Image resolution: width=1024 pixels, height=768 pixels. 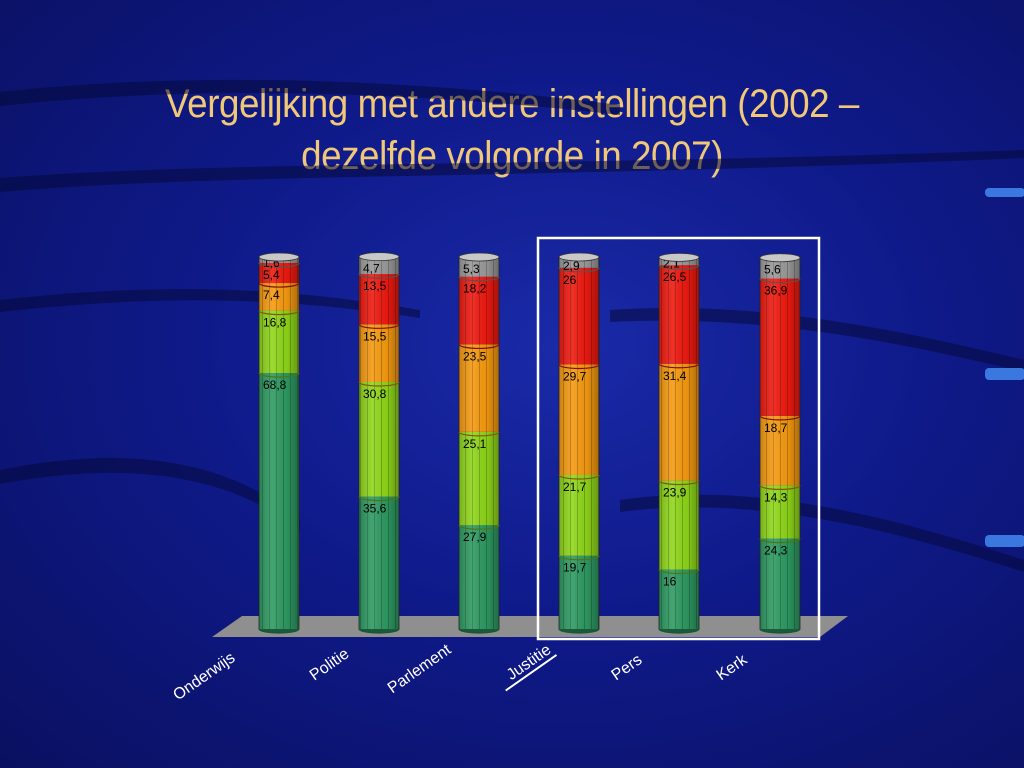 I want to click on value-label: 2,9, so click(x=571, y=266).